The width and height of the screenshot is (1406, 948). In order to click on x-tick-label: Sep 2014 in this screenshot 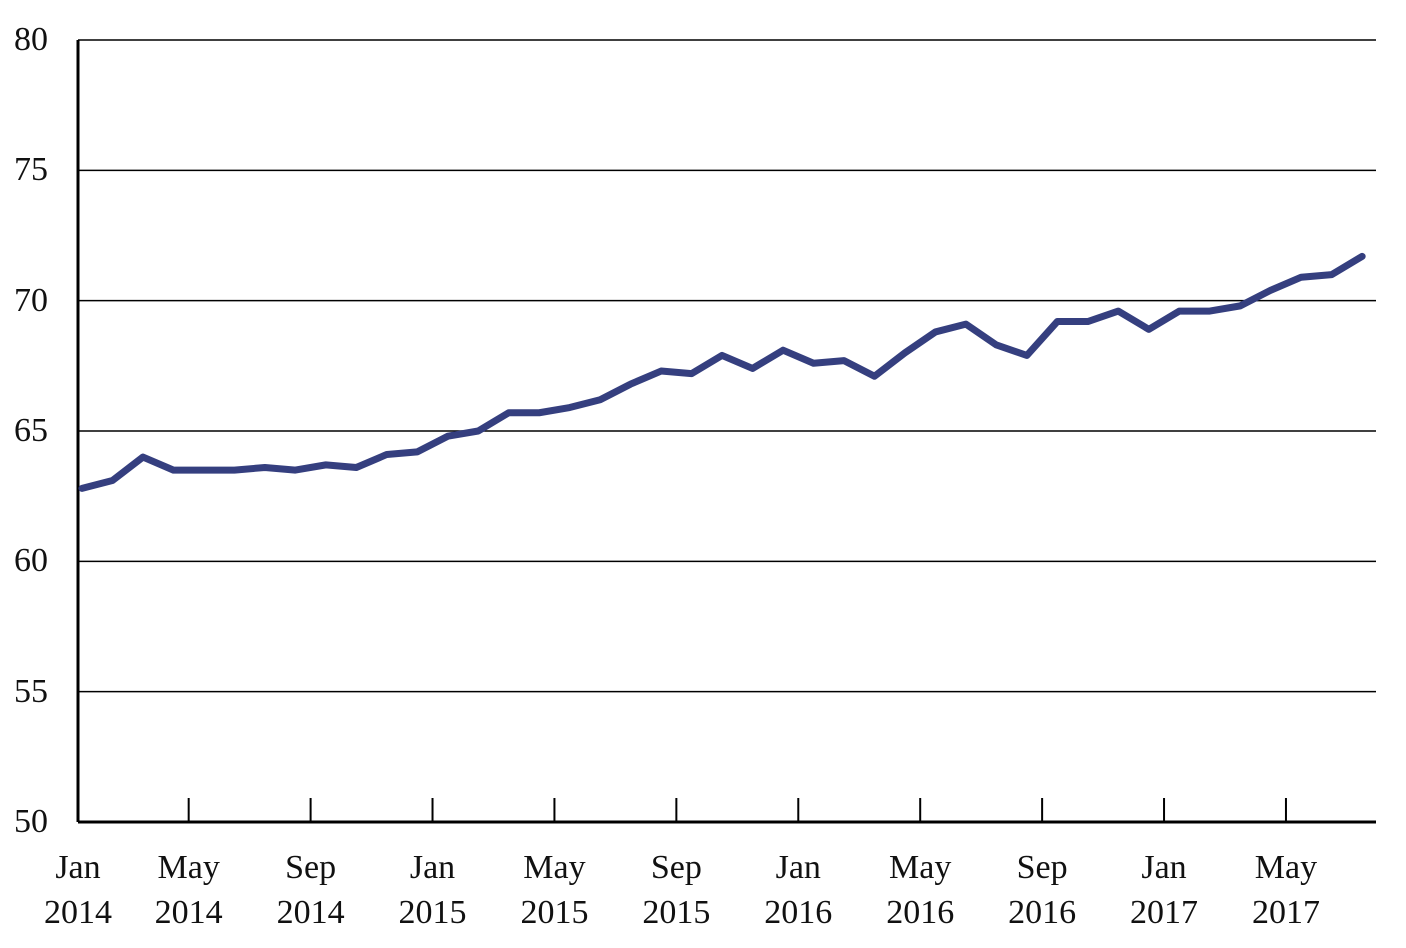, I will do `click(310, 890)`.